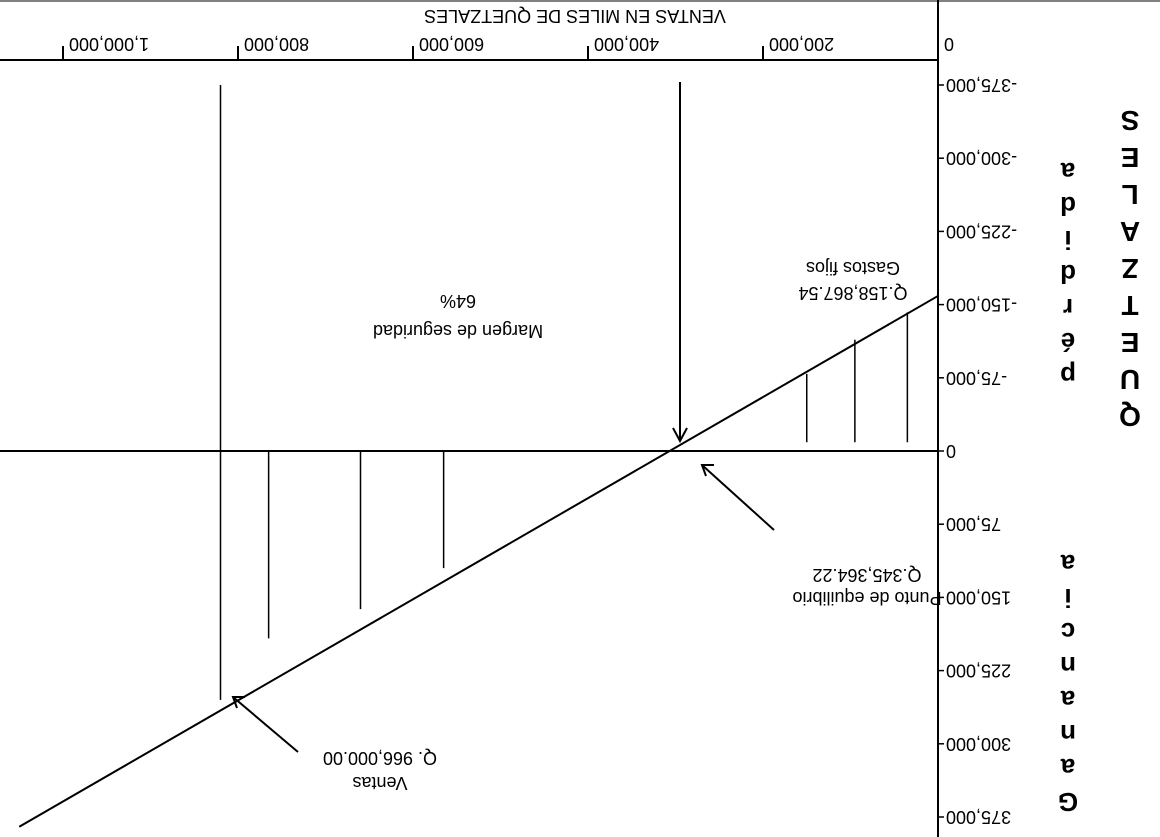  Describe the element at coordinates (866, 575) in the screenshot. I see `break-even-value: Q.345,364.22` at that location.